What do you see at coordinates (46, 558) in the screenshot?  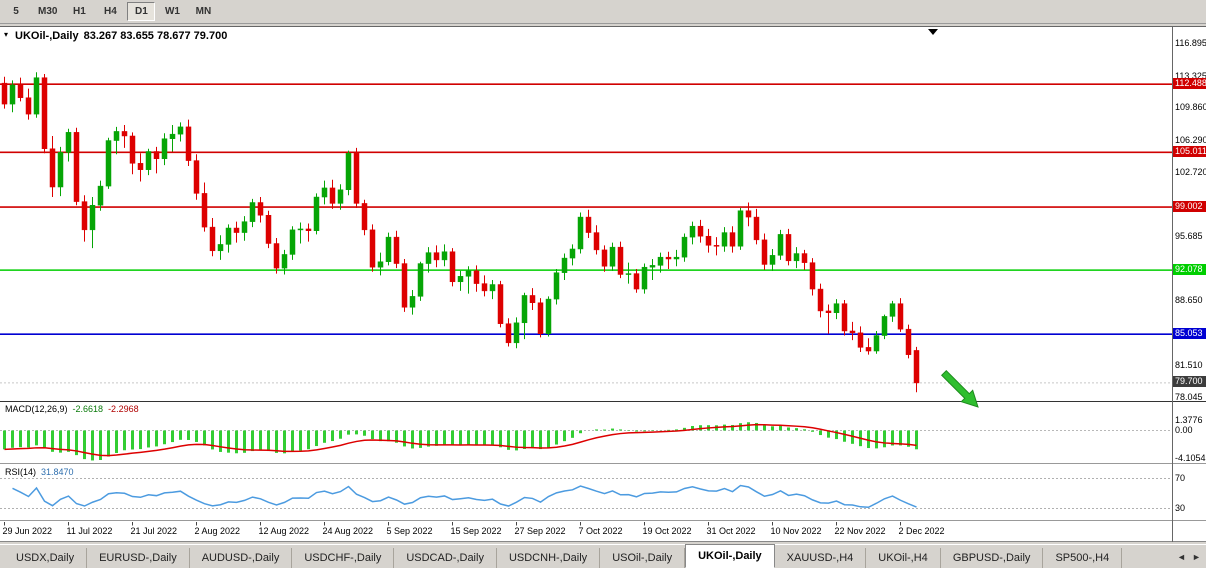 I see `chart-tab-USDX-Daily: USDX,Daily` at bounding box center [46, 558].